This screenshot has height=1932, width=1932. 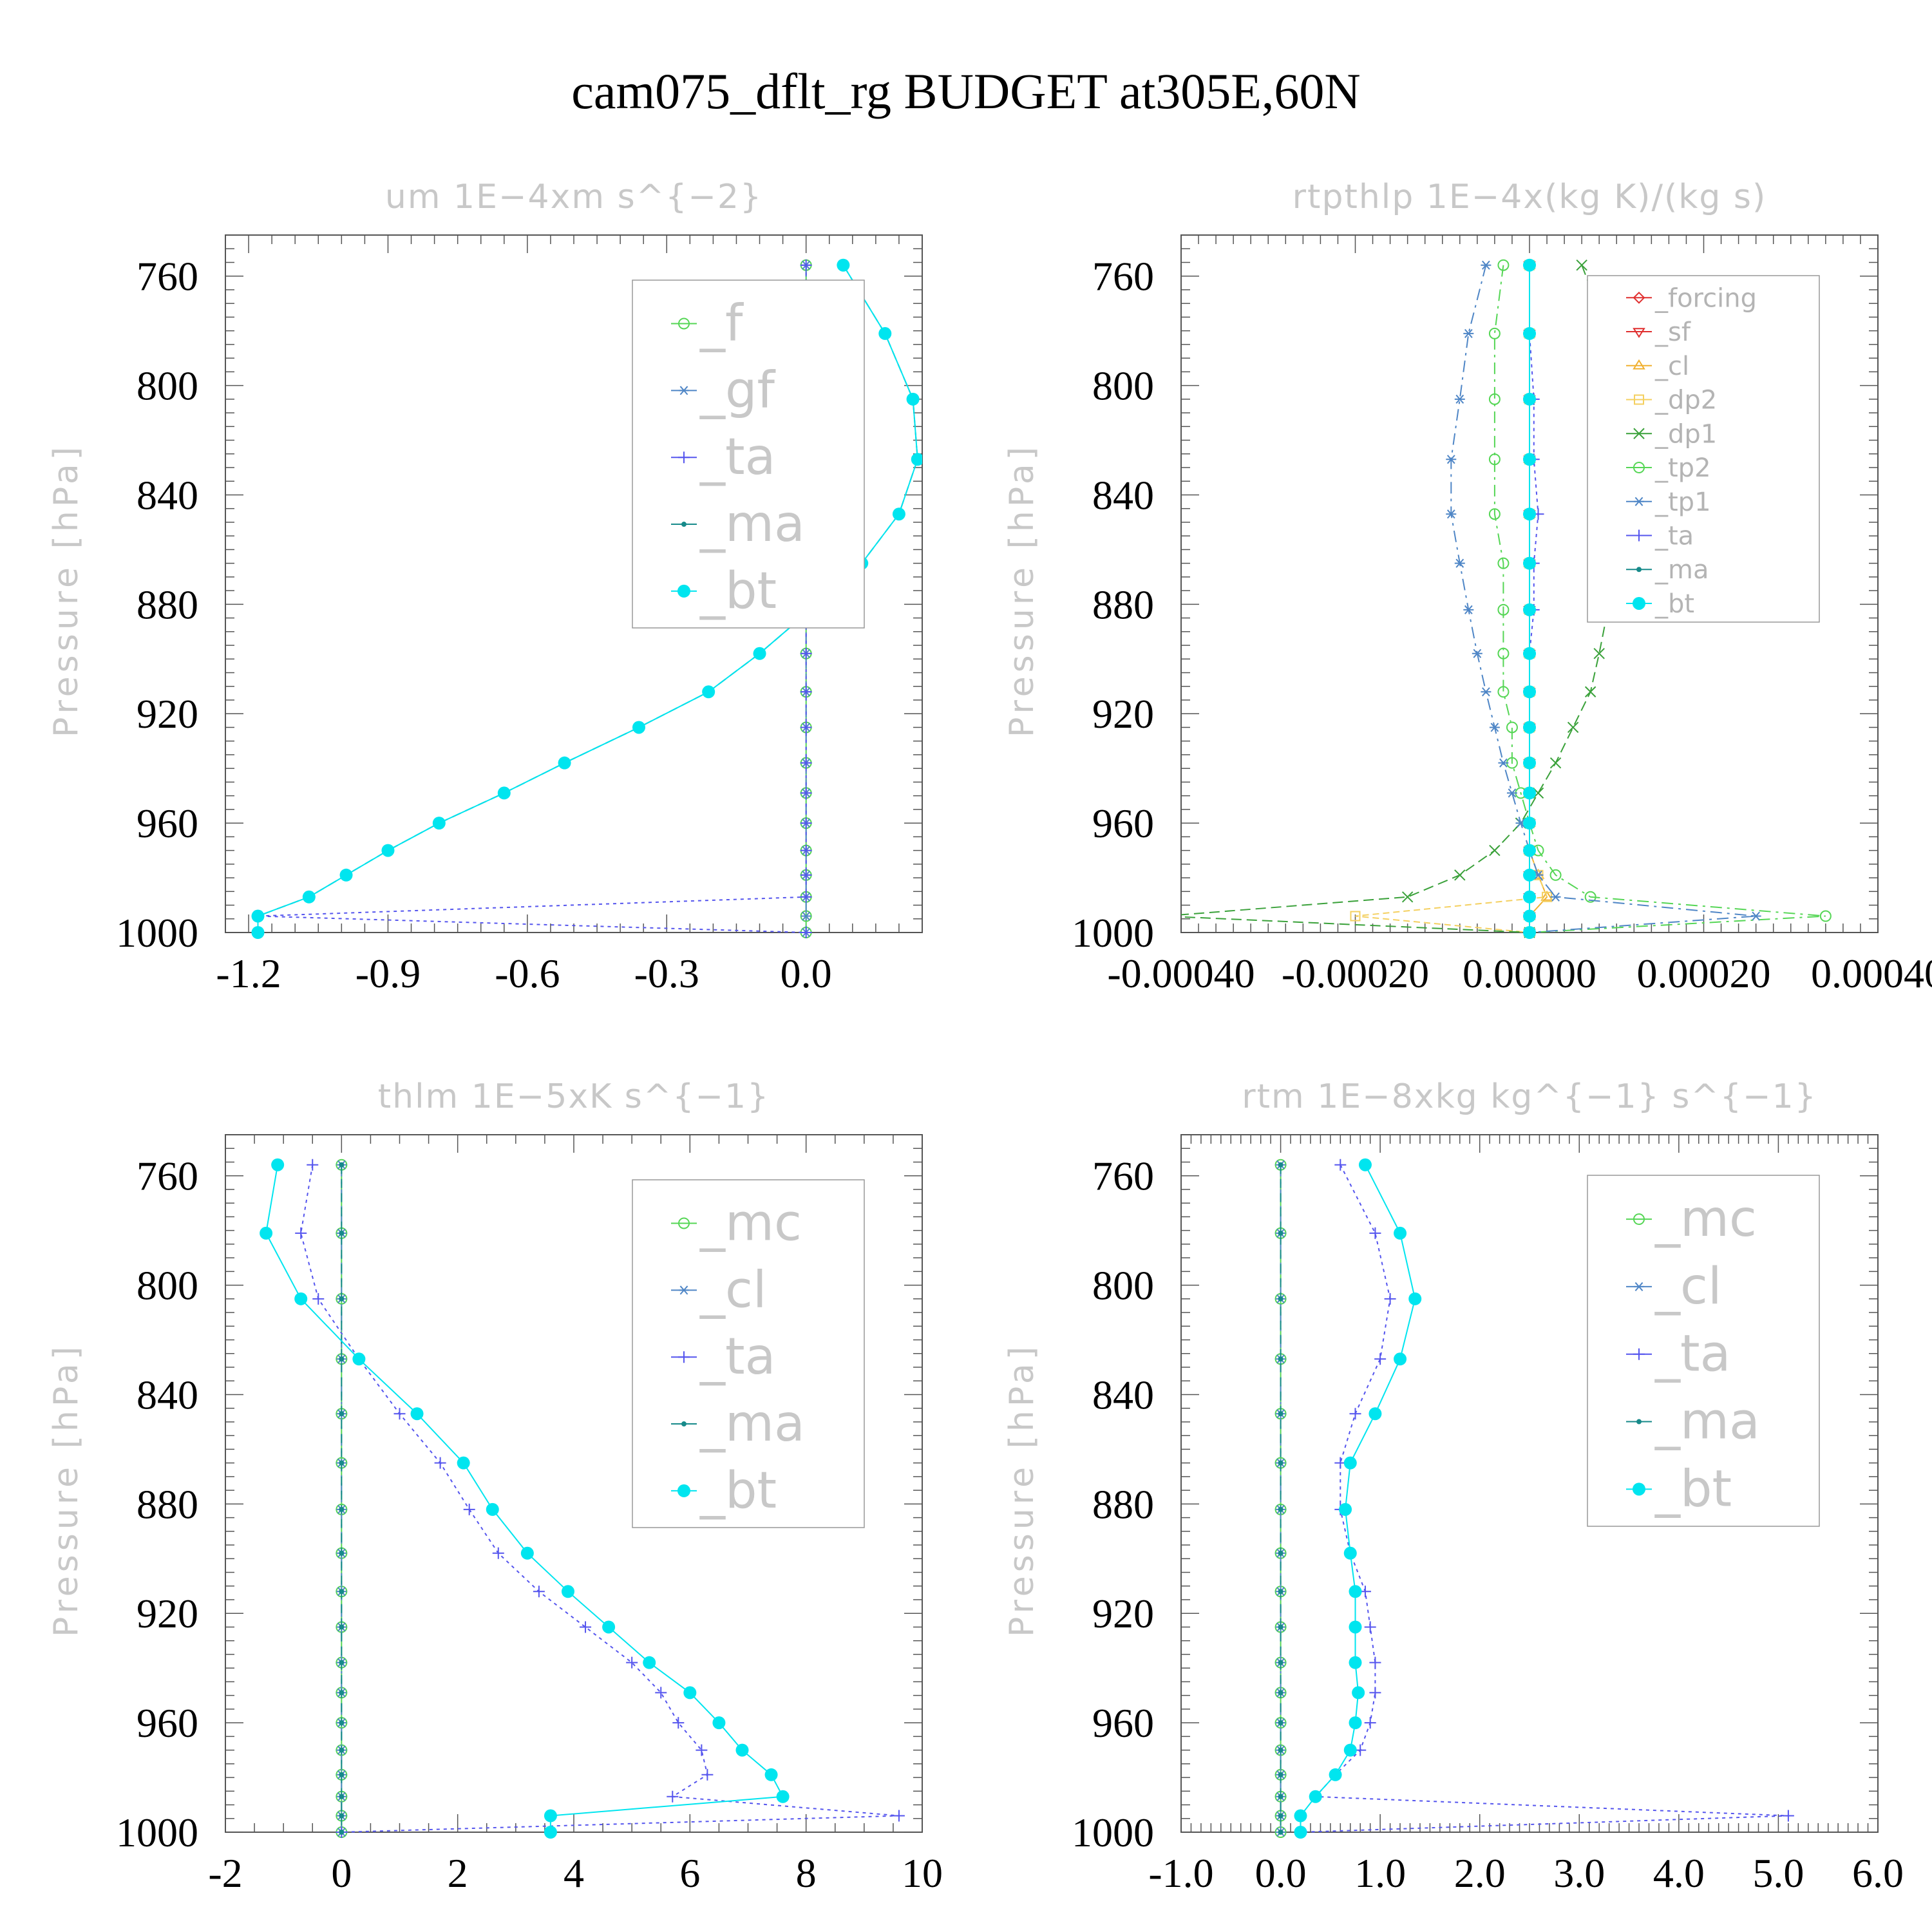 I want to click on panel-title: thlm 1E−5xK s^{−1}, so click(x=574, y=1096).